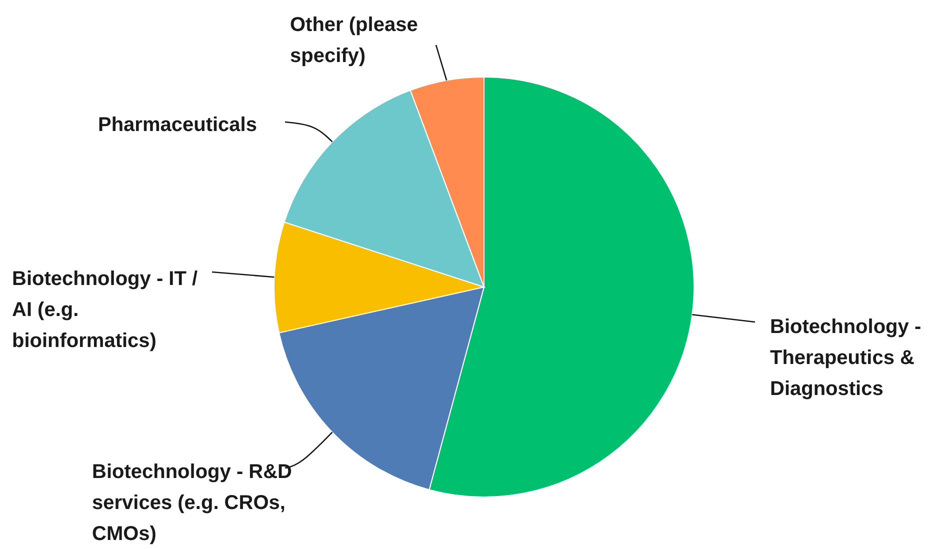  What do you see at coordinates (192, 503) in the screenshot?
I see `slice-label: Biotechnology - R&D services (e.g. CROs, CMOs)` at bounding box center [192, 503].